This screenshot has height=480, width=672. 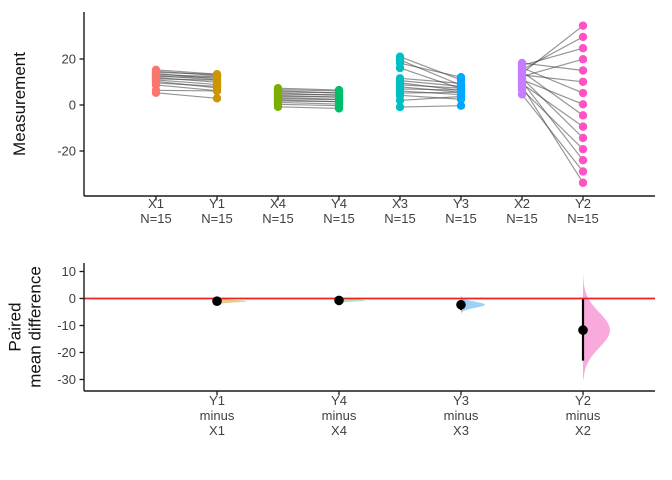 I want to click on y-tick-label: 20, so click(x=69, y=59).